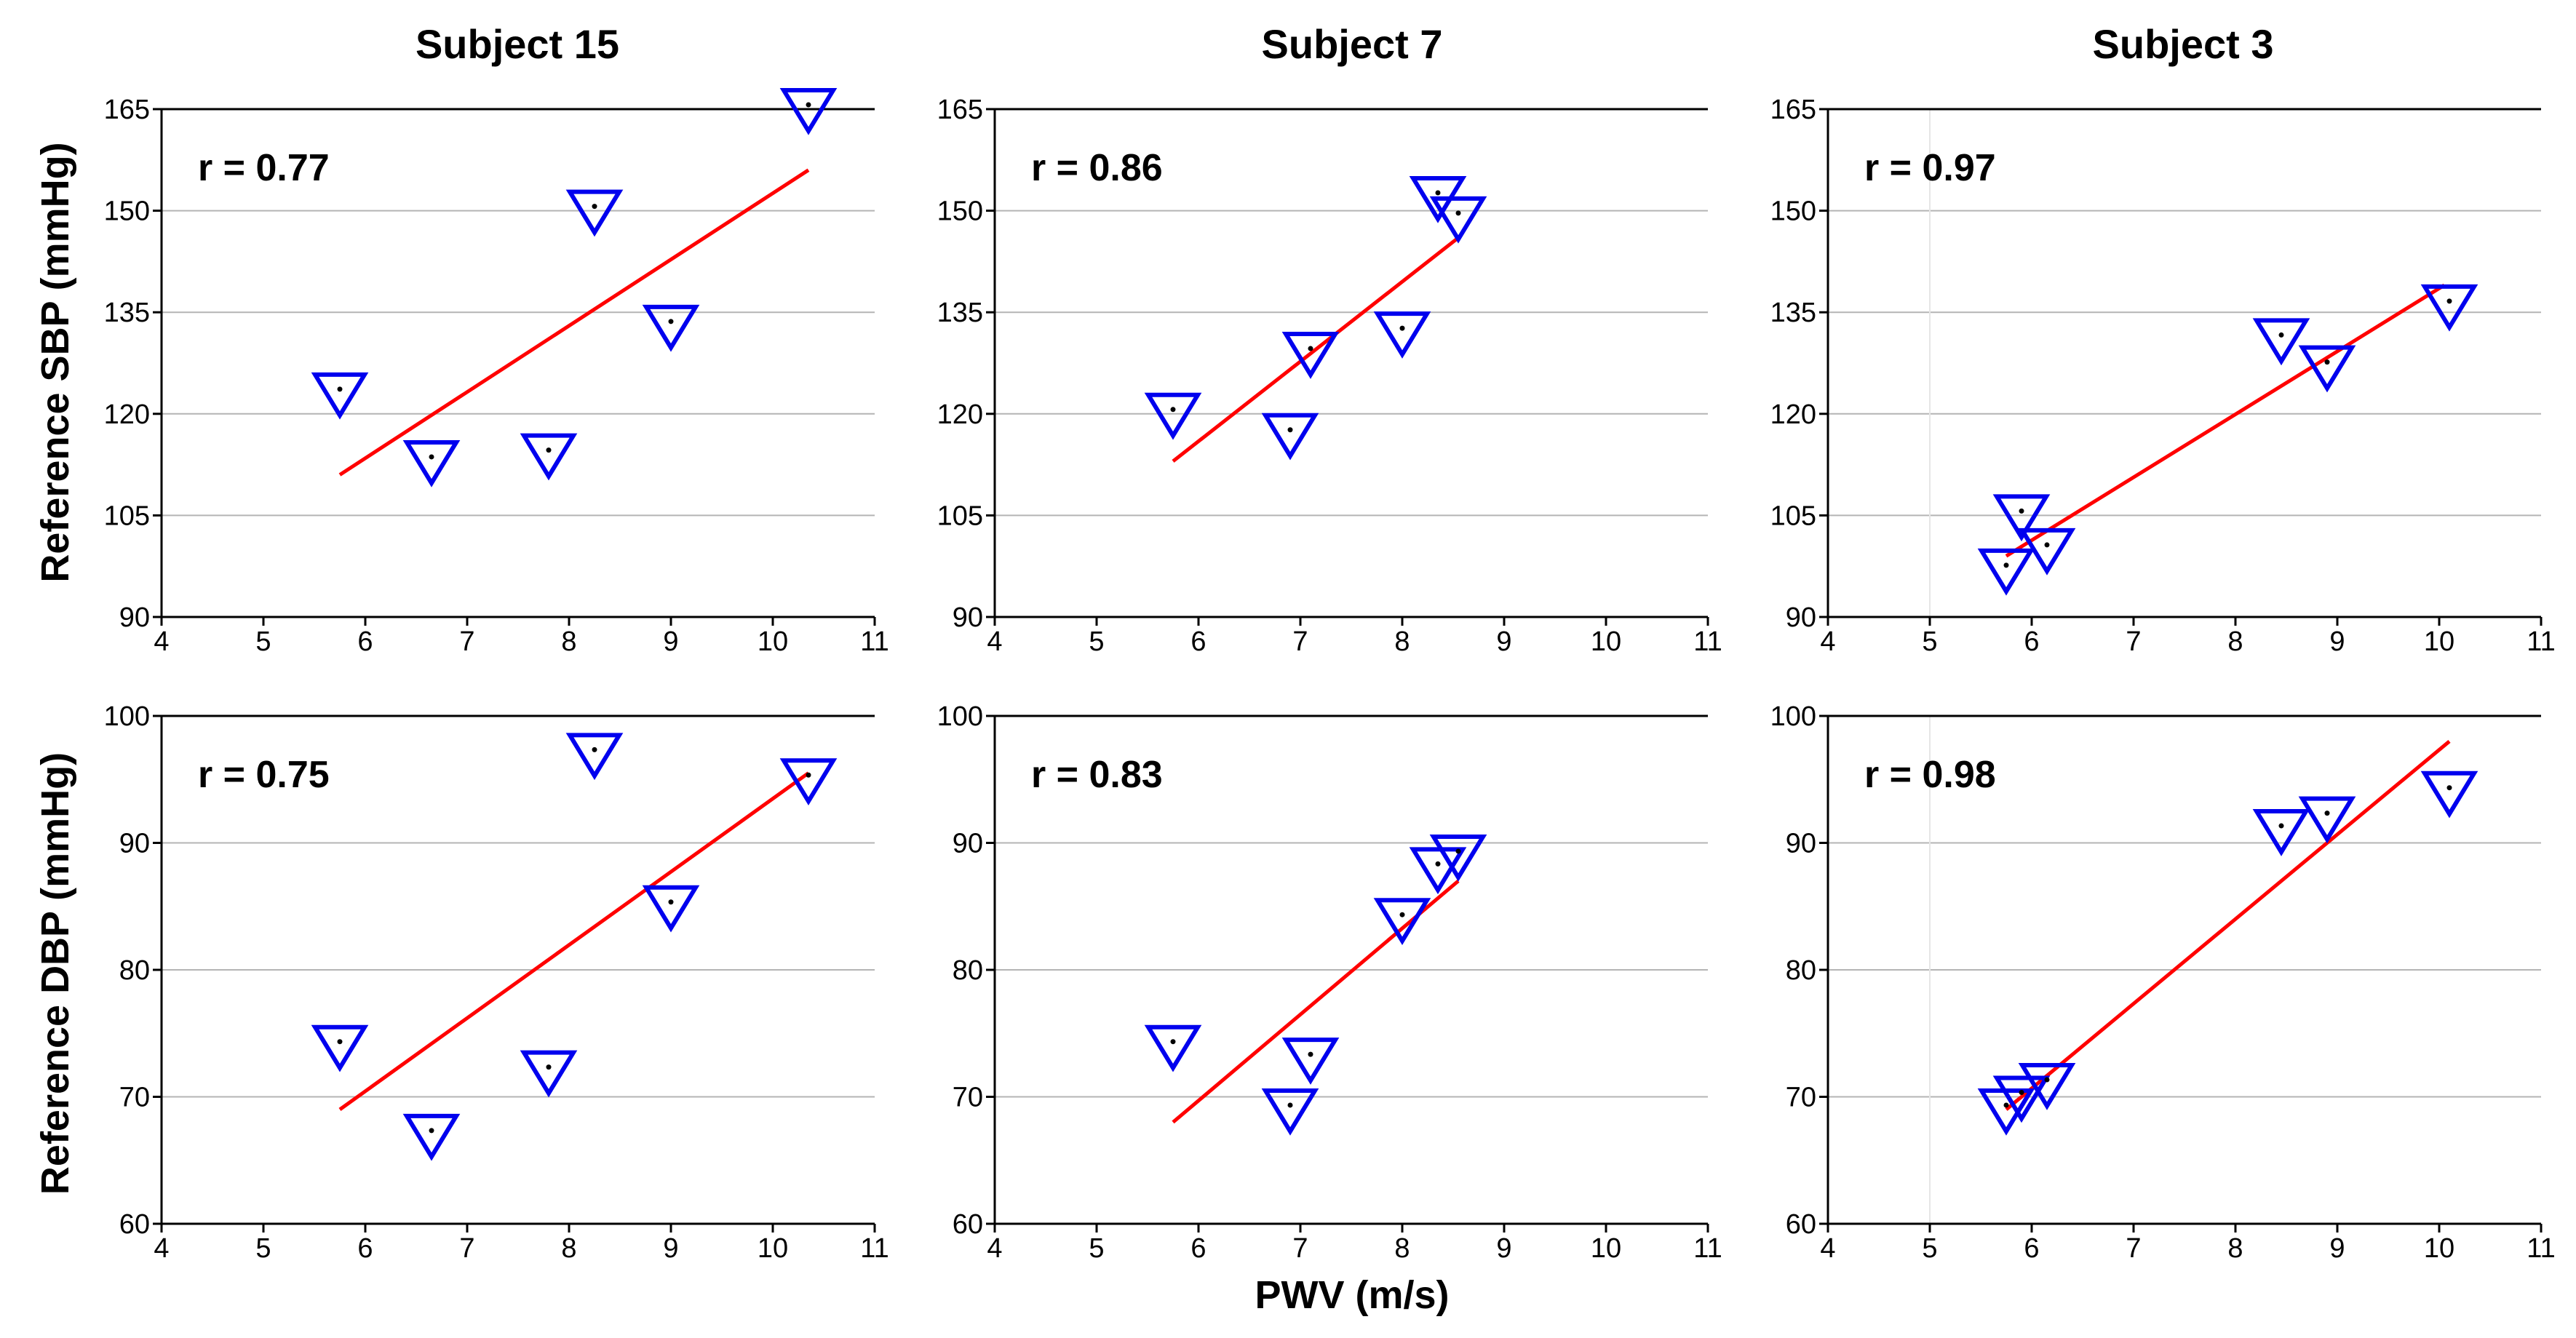  What do you see at coordinates (134, 1224) in the screenshot?
I see `p3-ytick-label-60: 60` at bounding box center [134, 1224].